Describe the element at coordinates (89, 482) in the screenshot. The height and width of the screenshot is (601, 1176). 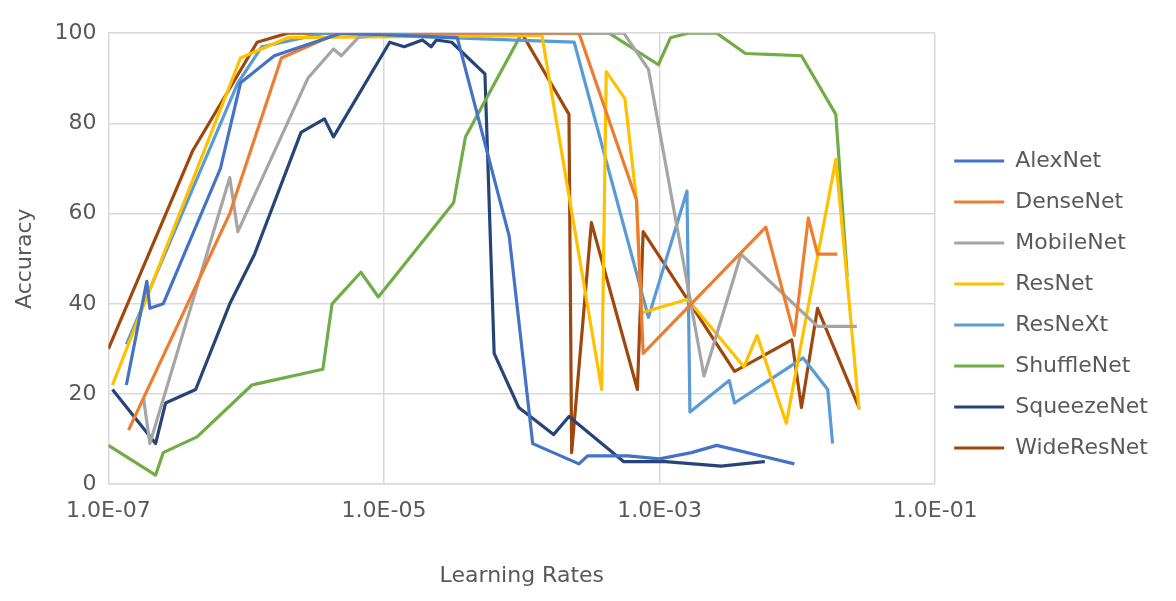
I see `y-tick-label: 0` at that location.